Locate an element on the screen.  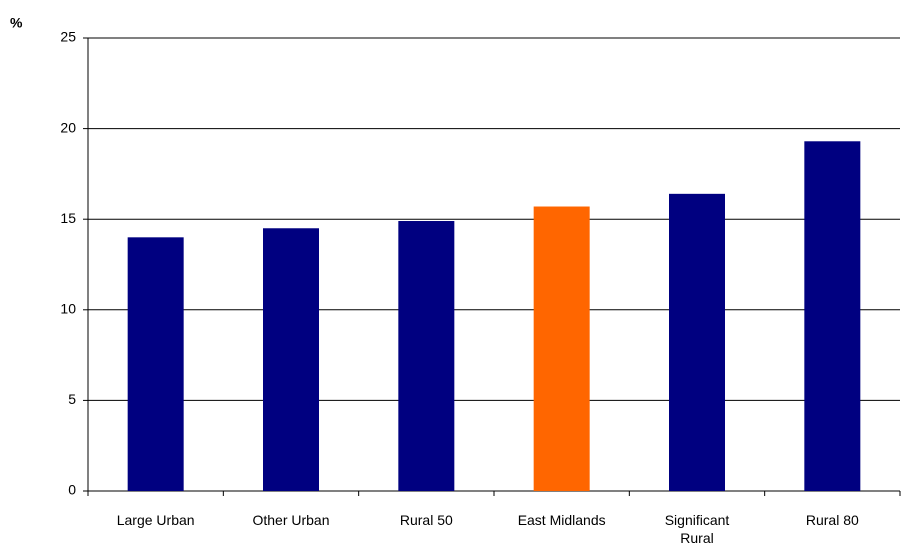
x-tick-label: Other Urban is located at coordinates (291, 520).